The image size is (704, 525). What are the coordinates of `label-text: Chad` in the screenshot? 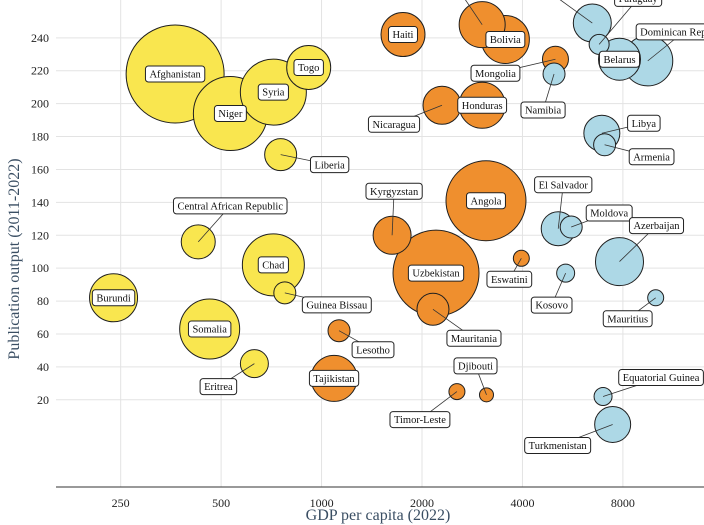 It's located at (273, 265).